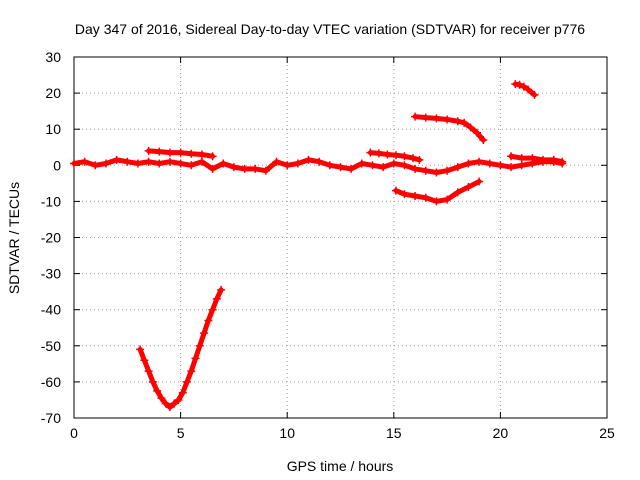 The width and height of the screenshot is (640, 480). What do you see at coordinates (318, 166) in the screenshot?
I see `series-baseline` at bounding box center [318, 166].